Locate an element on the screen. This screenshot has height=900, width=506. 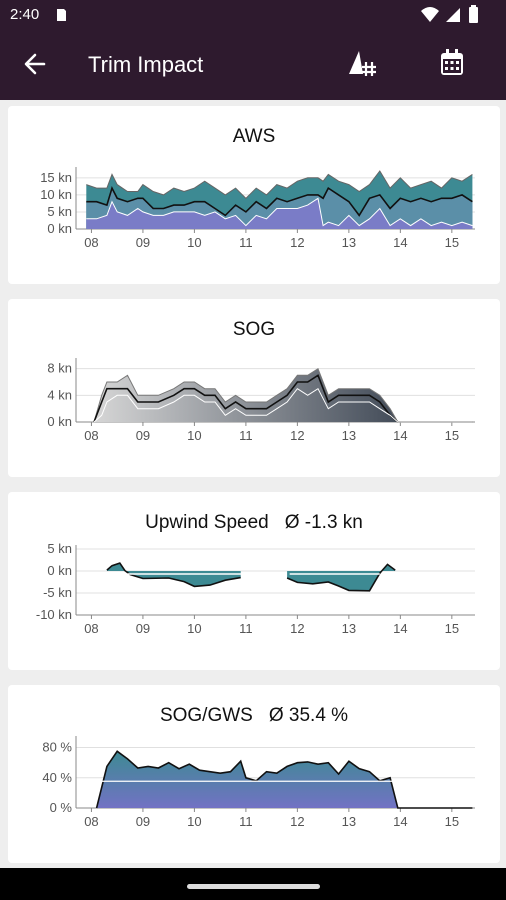
y-tick-label: 4 kn is located at coordinates (59, 394).